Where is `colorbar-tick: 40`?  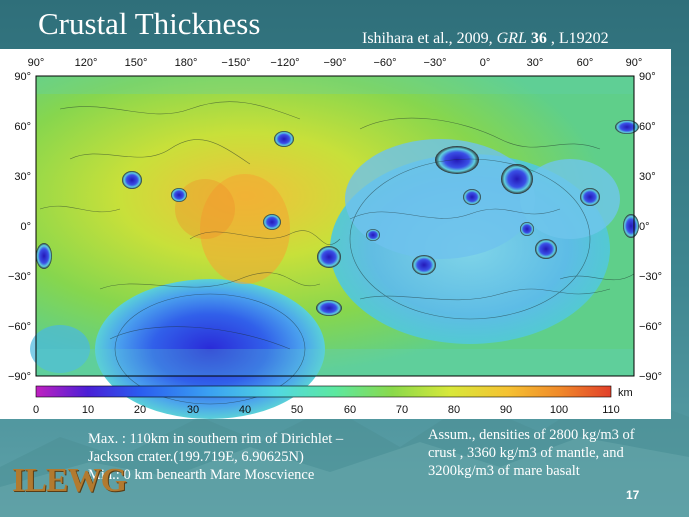
colorbar-tick: 40 is located at coordinates (245, 410).